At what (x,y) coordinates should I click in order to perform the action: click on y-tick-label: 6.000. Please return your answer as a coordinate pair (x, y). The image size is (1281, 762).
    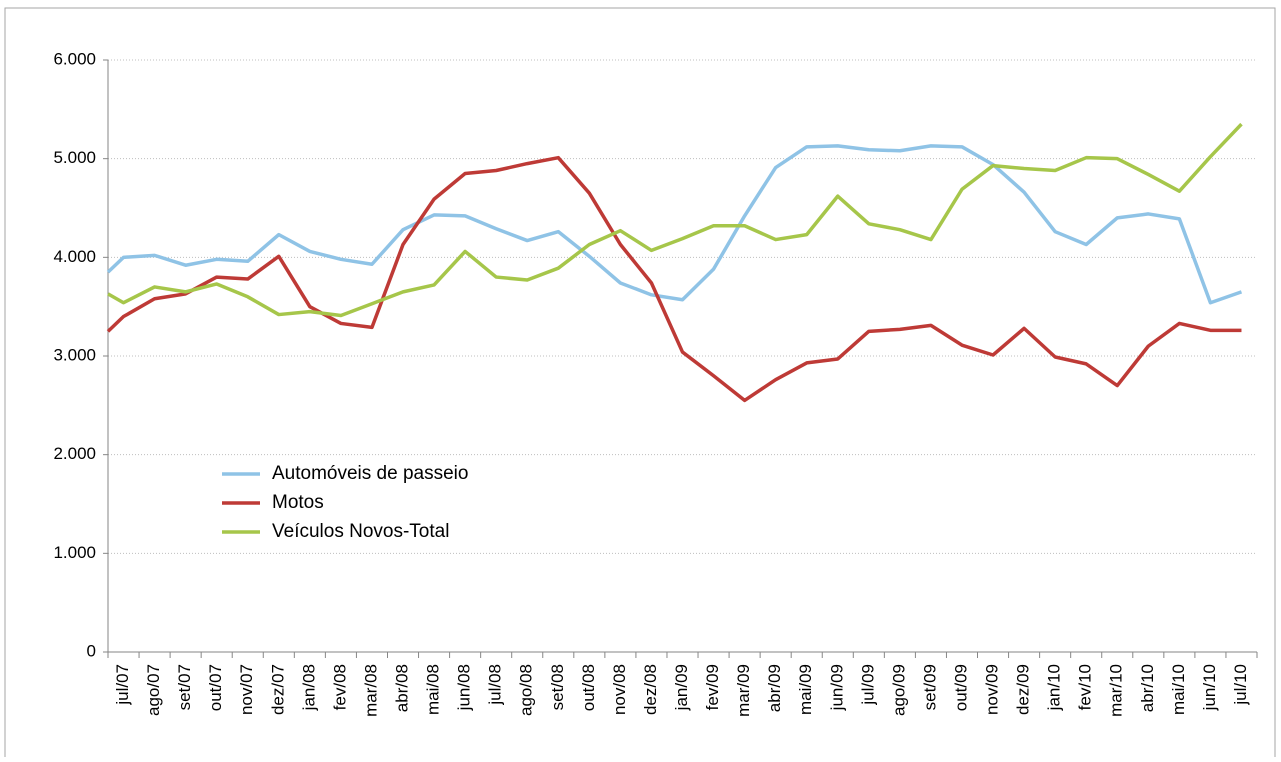
    Looking at the image, I should click on (74, 58).